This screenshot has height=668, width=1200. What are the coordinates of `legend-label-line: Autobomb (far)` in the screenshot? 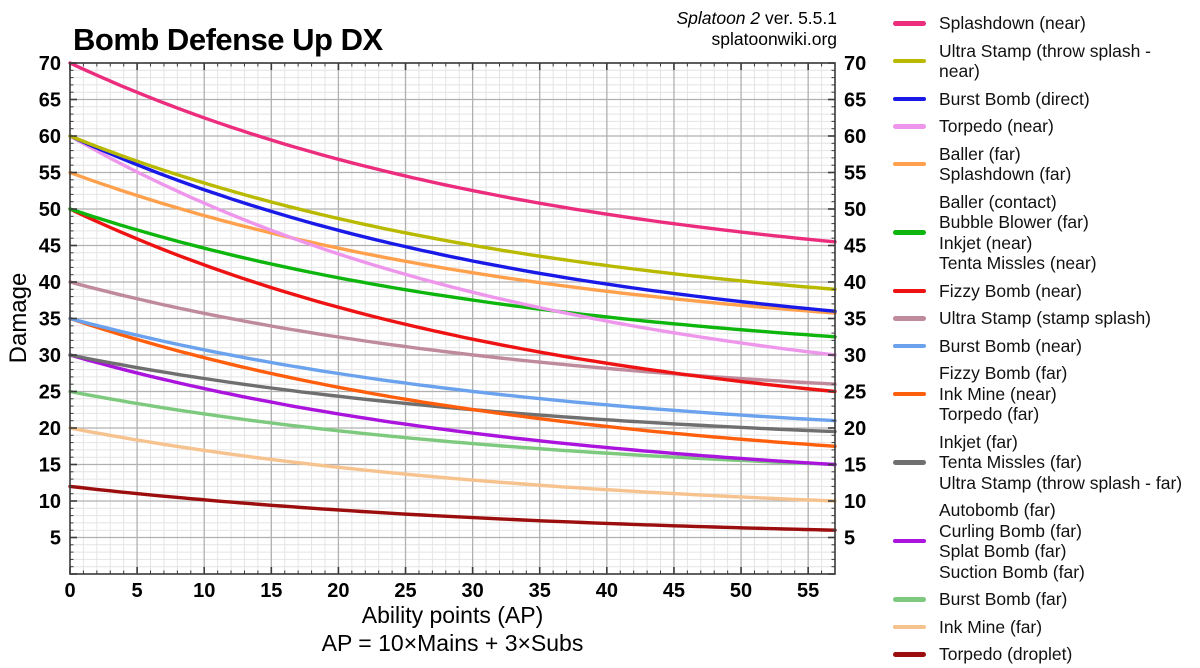 It's located at (997, 510).